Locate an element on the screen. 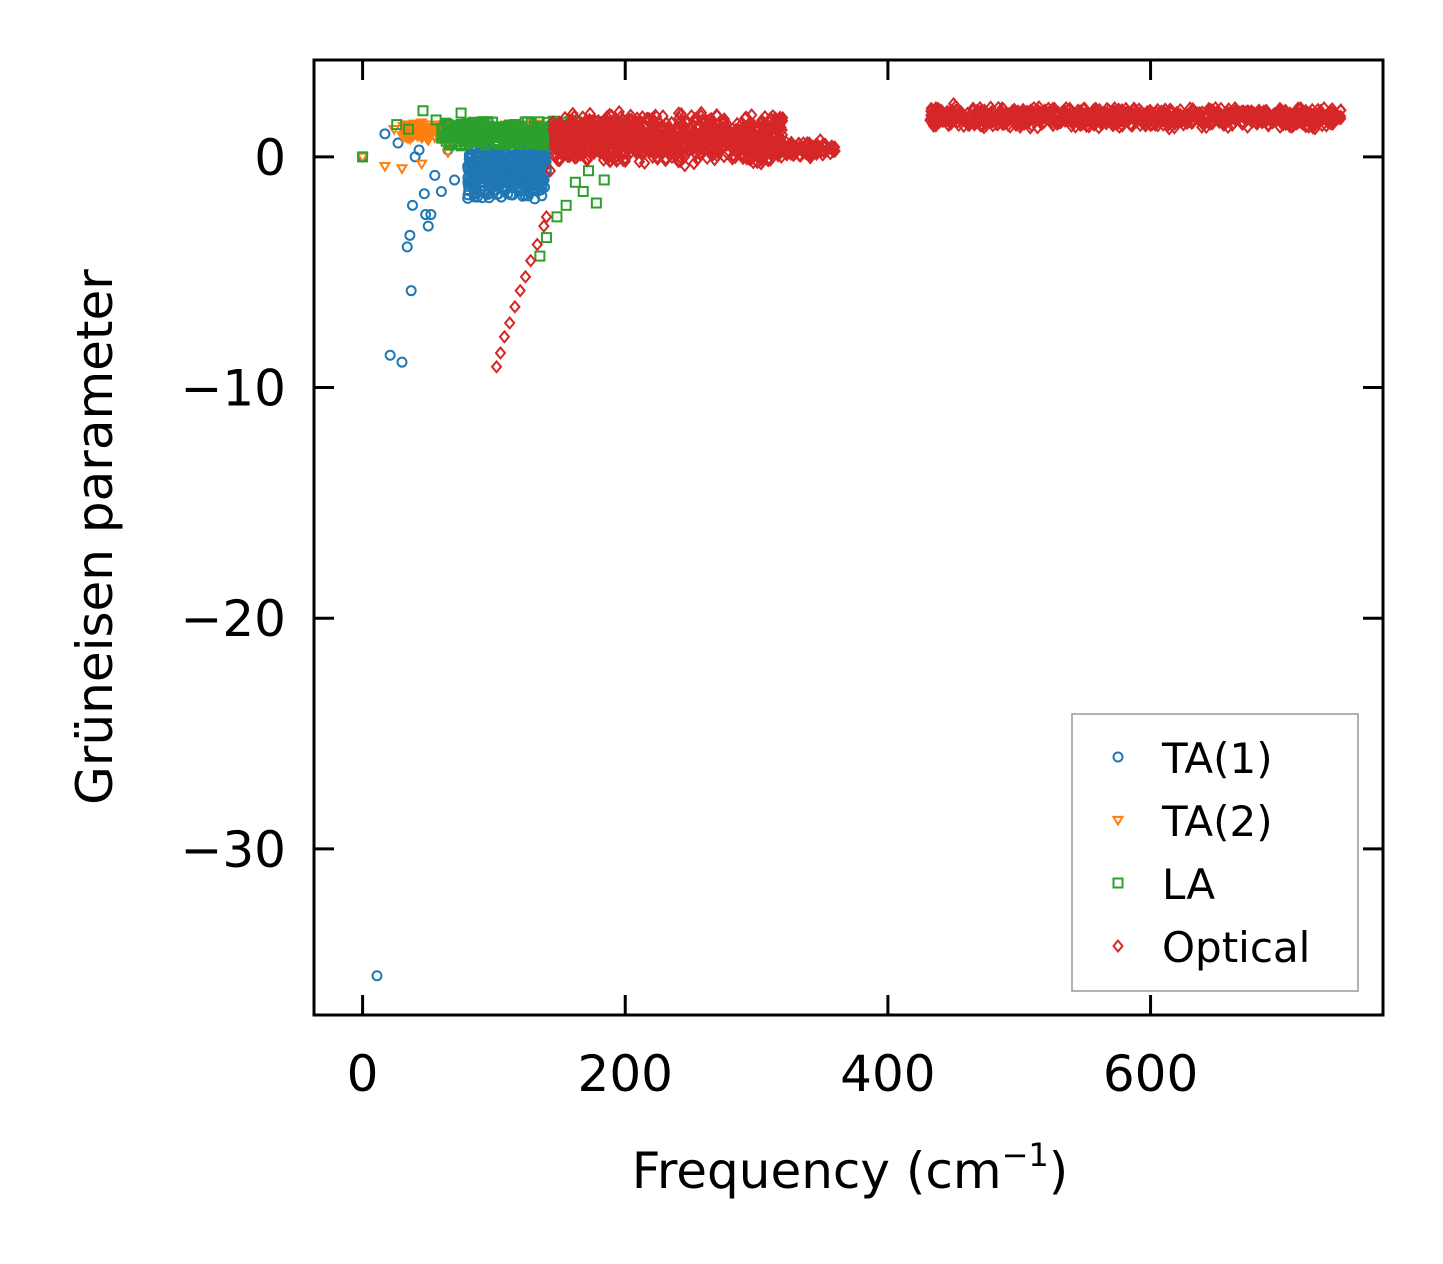  x-axis-title-superscript: −1 is located at coordinates (1025, 1155).